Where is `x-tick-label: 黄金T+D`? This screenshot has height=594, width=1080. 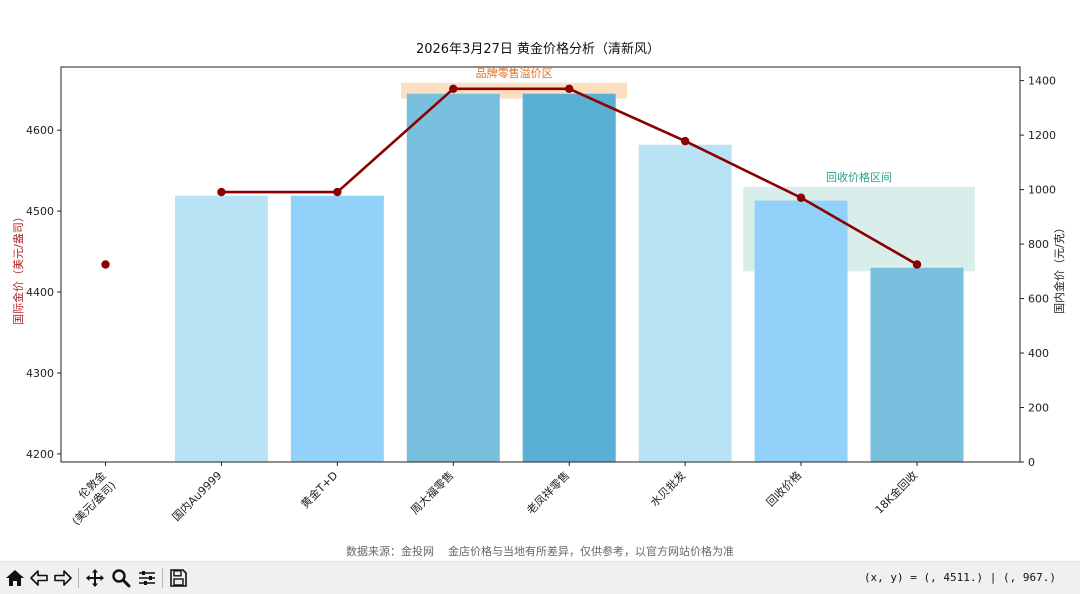
x-tick-label: 黄金T+D is located at coordinates (319, 489).